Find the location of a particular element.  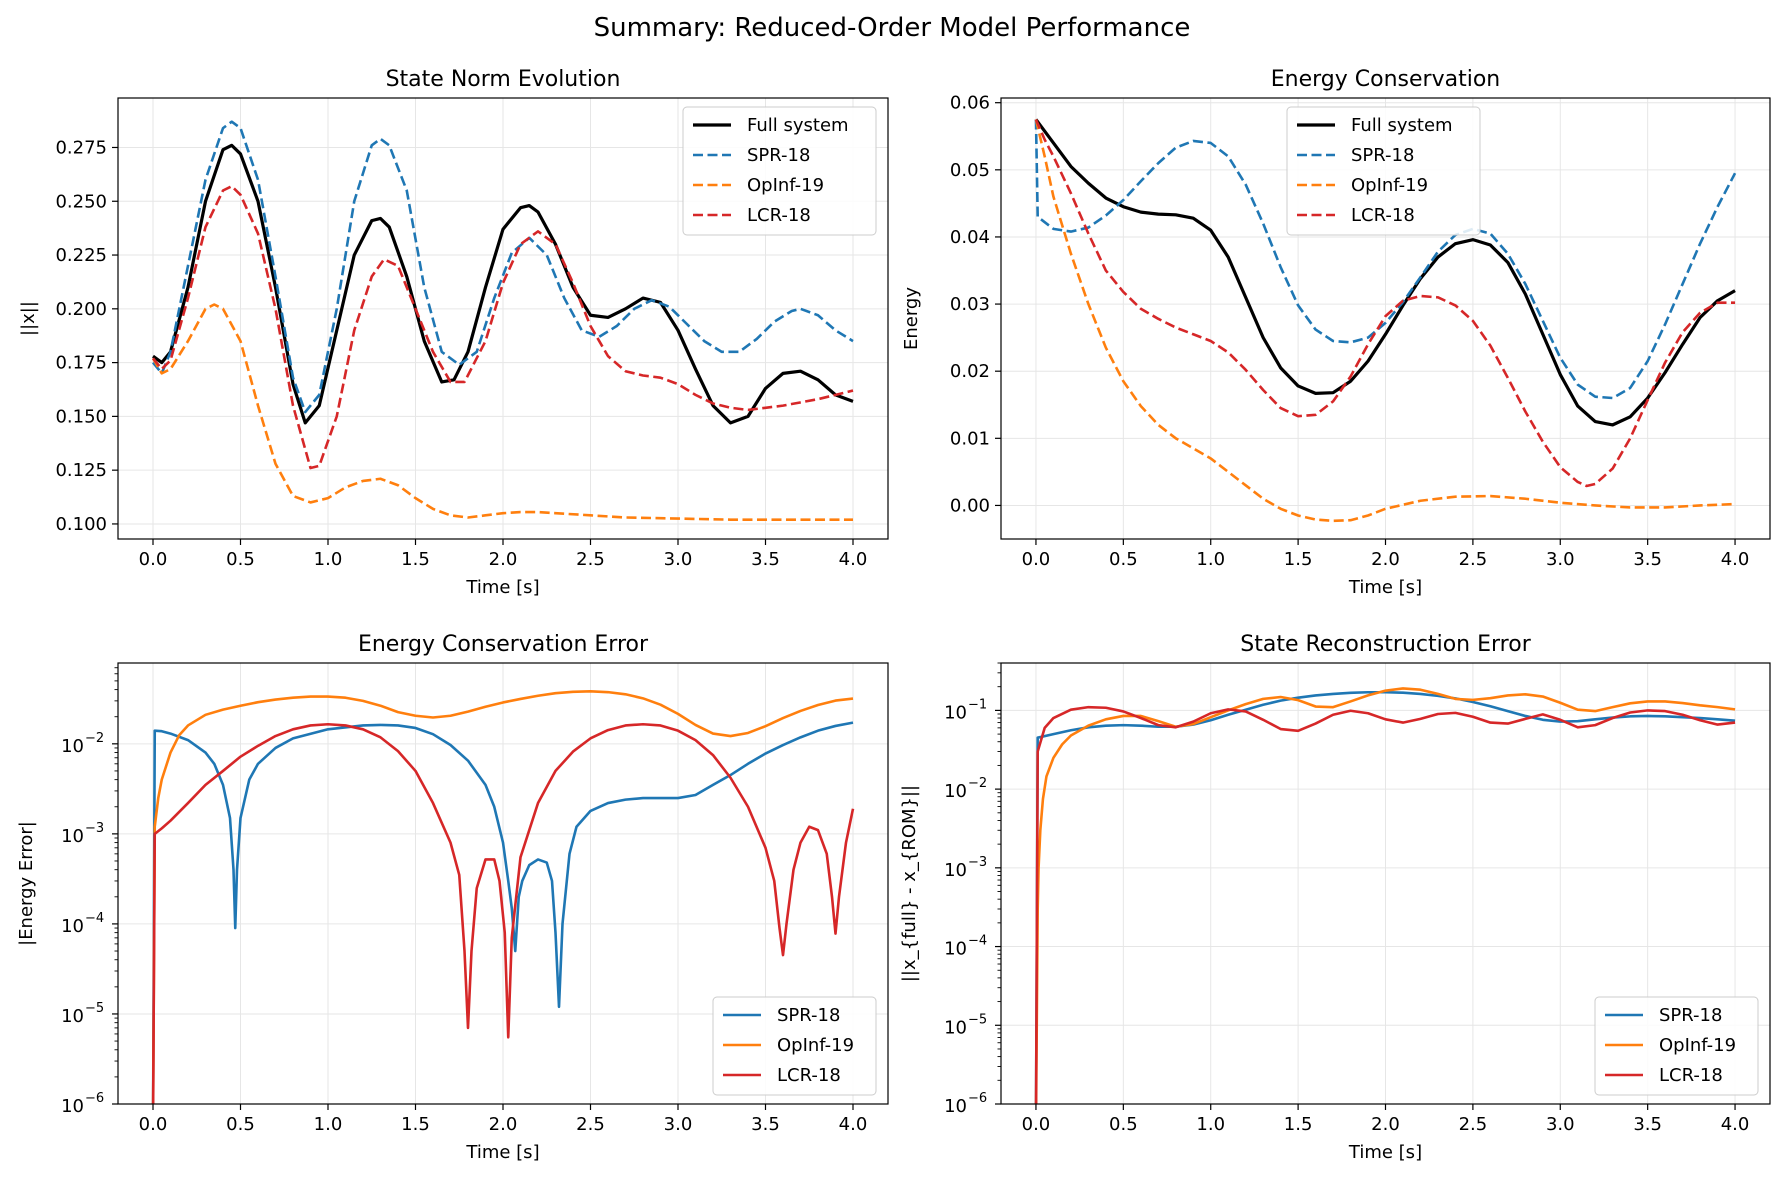

y-axis-label: ||x_{full} - x_{ROM}|| is located at coordinates (909, 883).